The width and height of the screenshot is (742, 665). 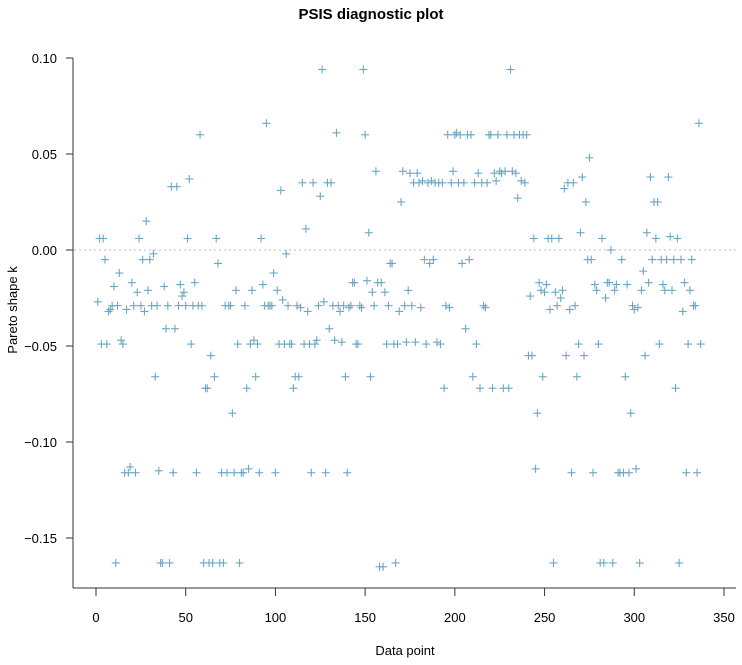 What do you see at coordinates (44, 250) in the screenshot?
I see `y-tick-label: 0.00` at bounding box center [44, 250].